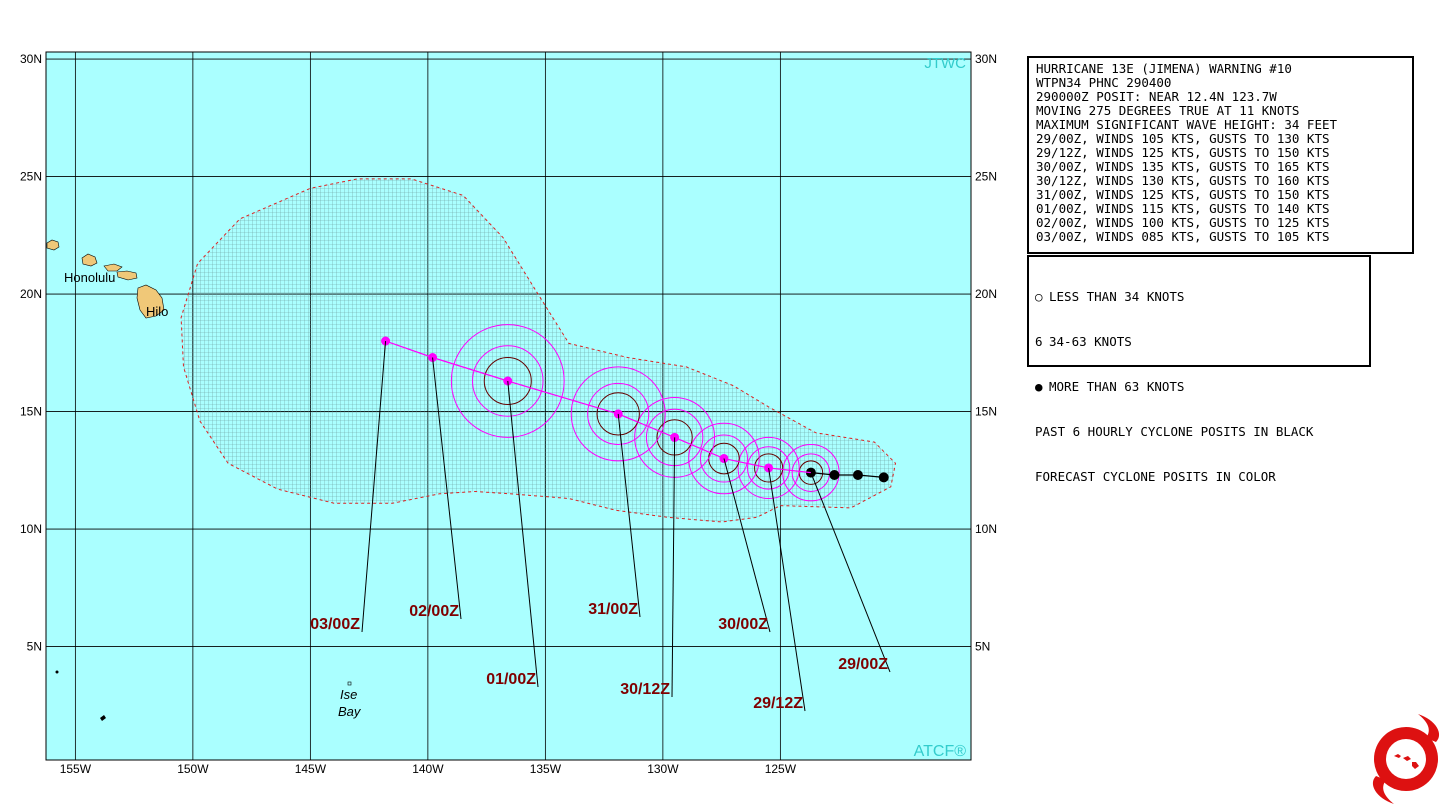 The width and height of the screenshot is (1449, 812). Describe the element at coordinates (31, 412) in the screenshot. I see `lat-label-left: 15N` at that location.